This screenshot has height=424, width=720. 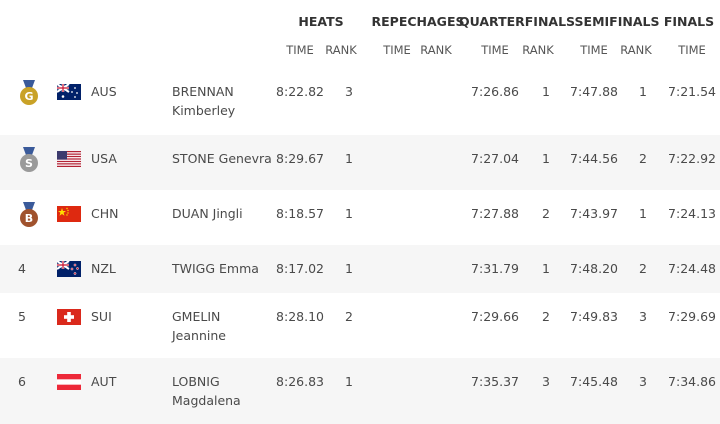 What do you see at coordinates (300, 381) in the screenshot?
I see `heats-time: 8:26.83` at bounding box center [300, 381].